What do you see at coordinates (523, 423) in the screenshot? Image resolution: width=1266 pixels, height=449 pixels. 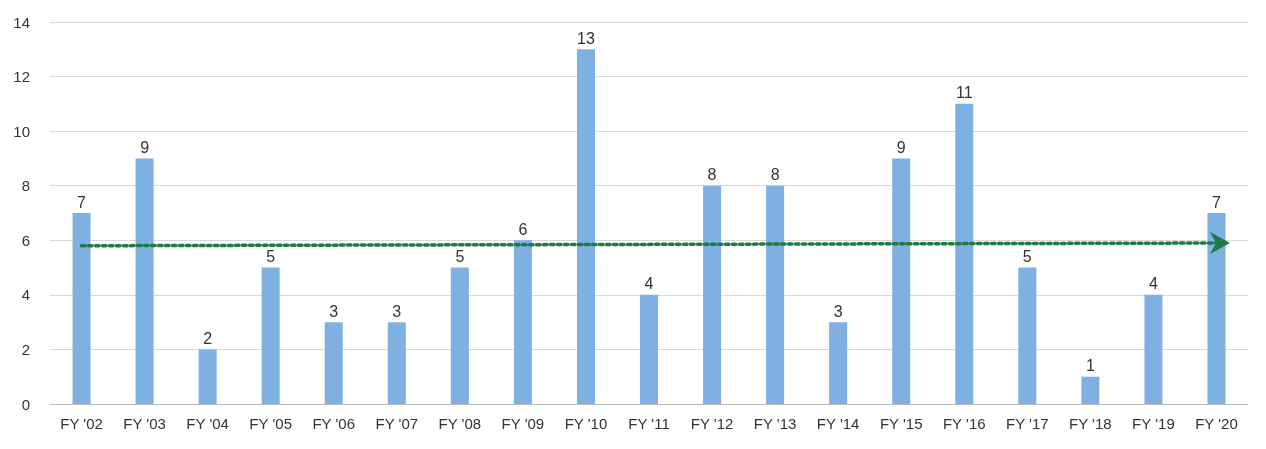 I see `x-tick-label: FY '09` at bounding box center [523, 423].